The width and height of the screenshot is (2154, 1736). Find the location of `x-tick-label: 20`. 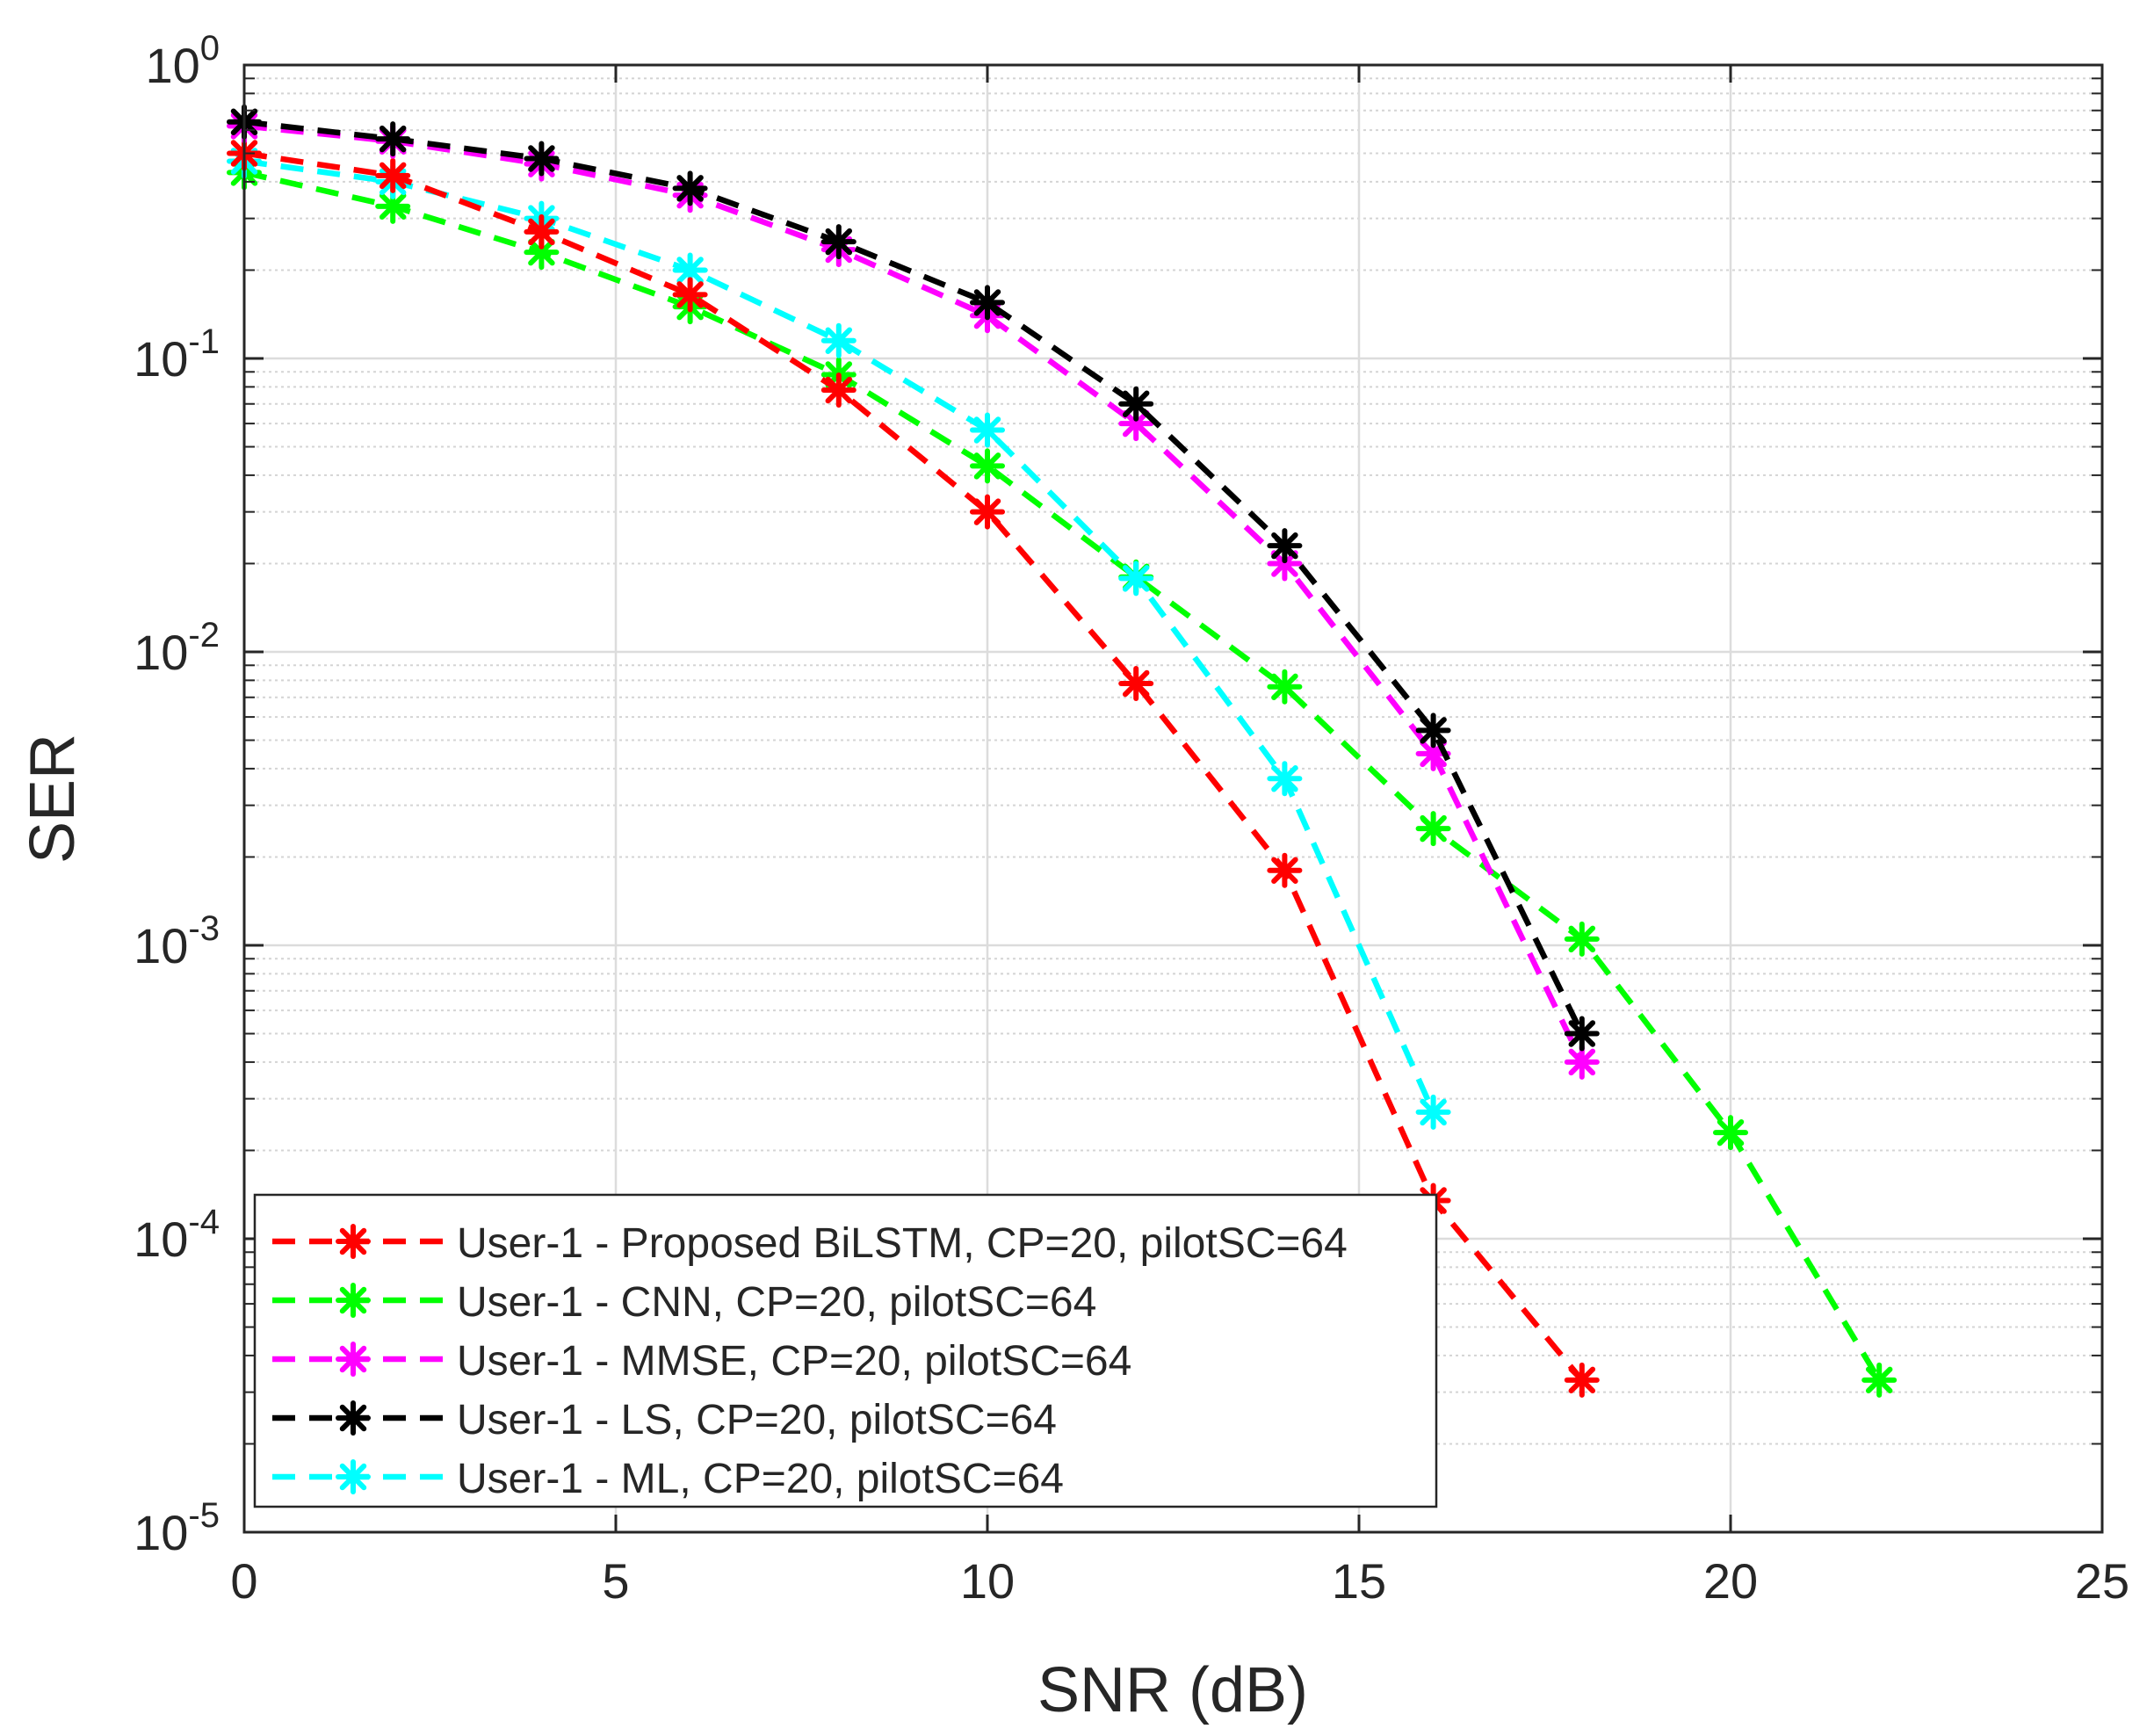

x-tick-label: 20 is located at coordinates (1730, 1581).